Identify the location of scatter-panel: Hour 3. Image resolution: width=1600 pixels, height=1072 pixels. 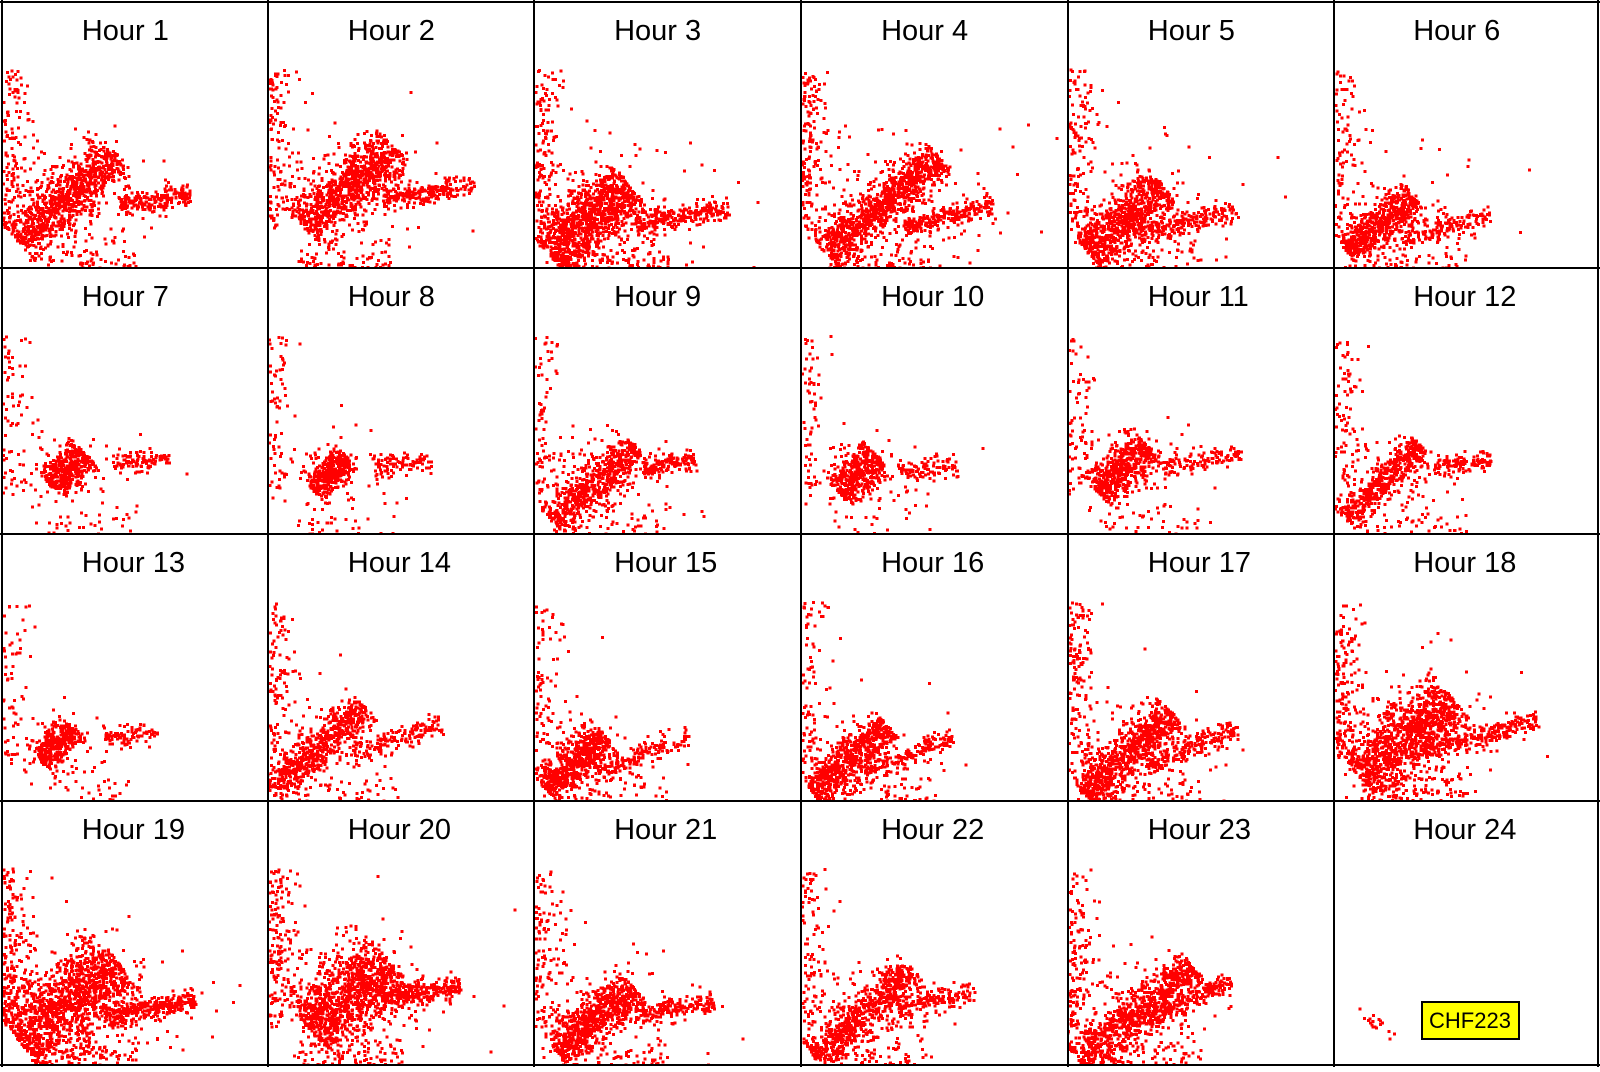
(647, 141).